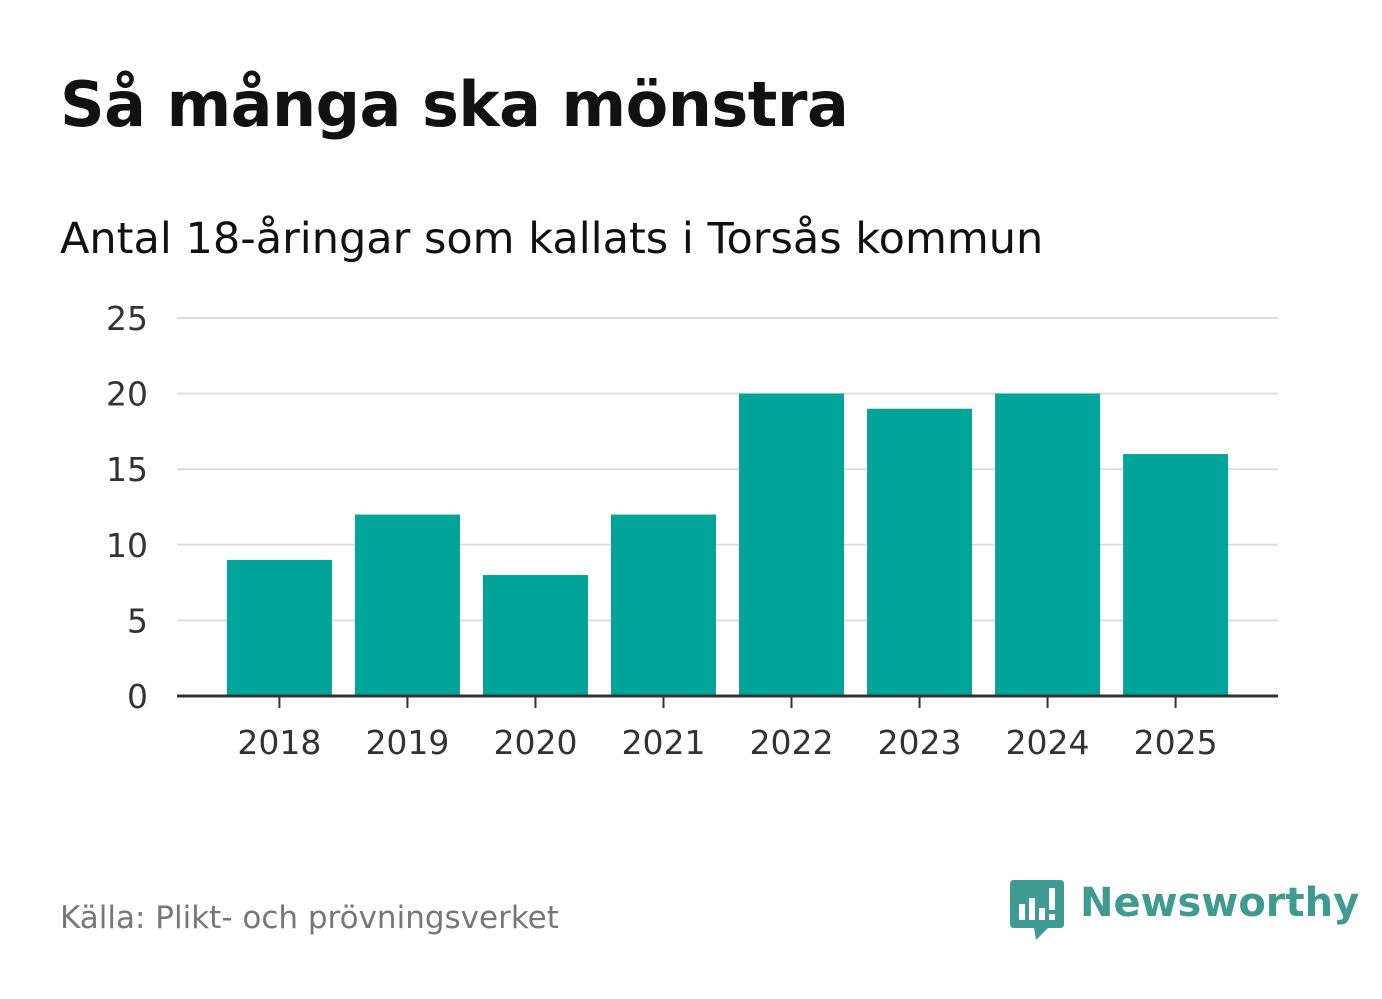 The height and width of the screenshot is (999, 1382). What do you see at coordinates (1220, 903) in the screenshot?
I see `brand-name: Newsworthy` at bounding box center [1220, 903].